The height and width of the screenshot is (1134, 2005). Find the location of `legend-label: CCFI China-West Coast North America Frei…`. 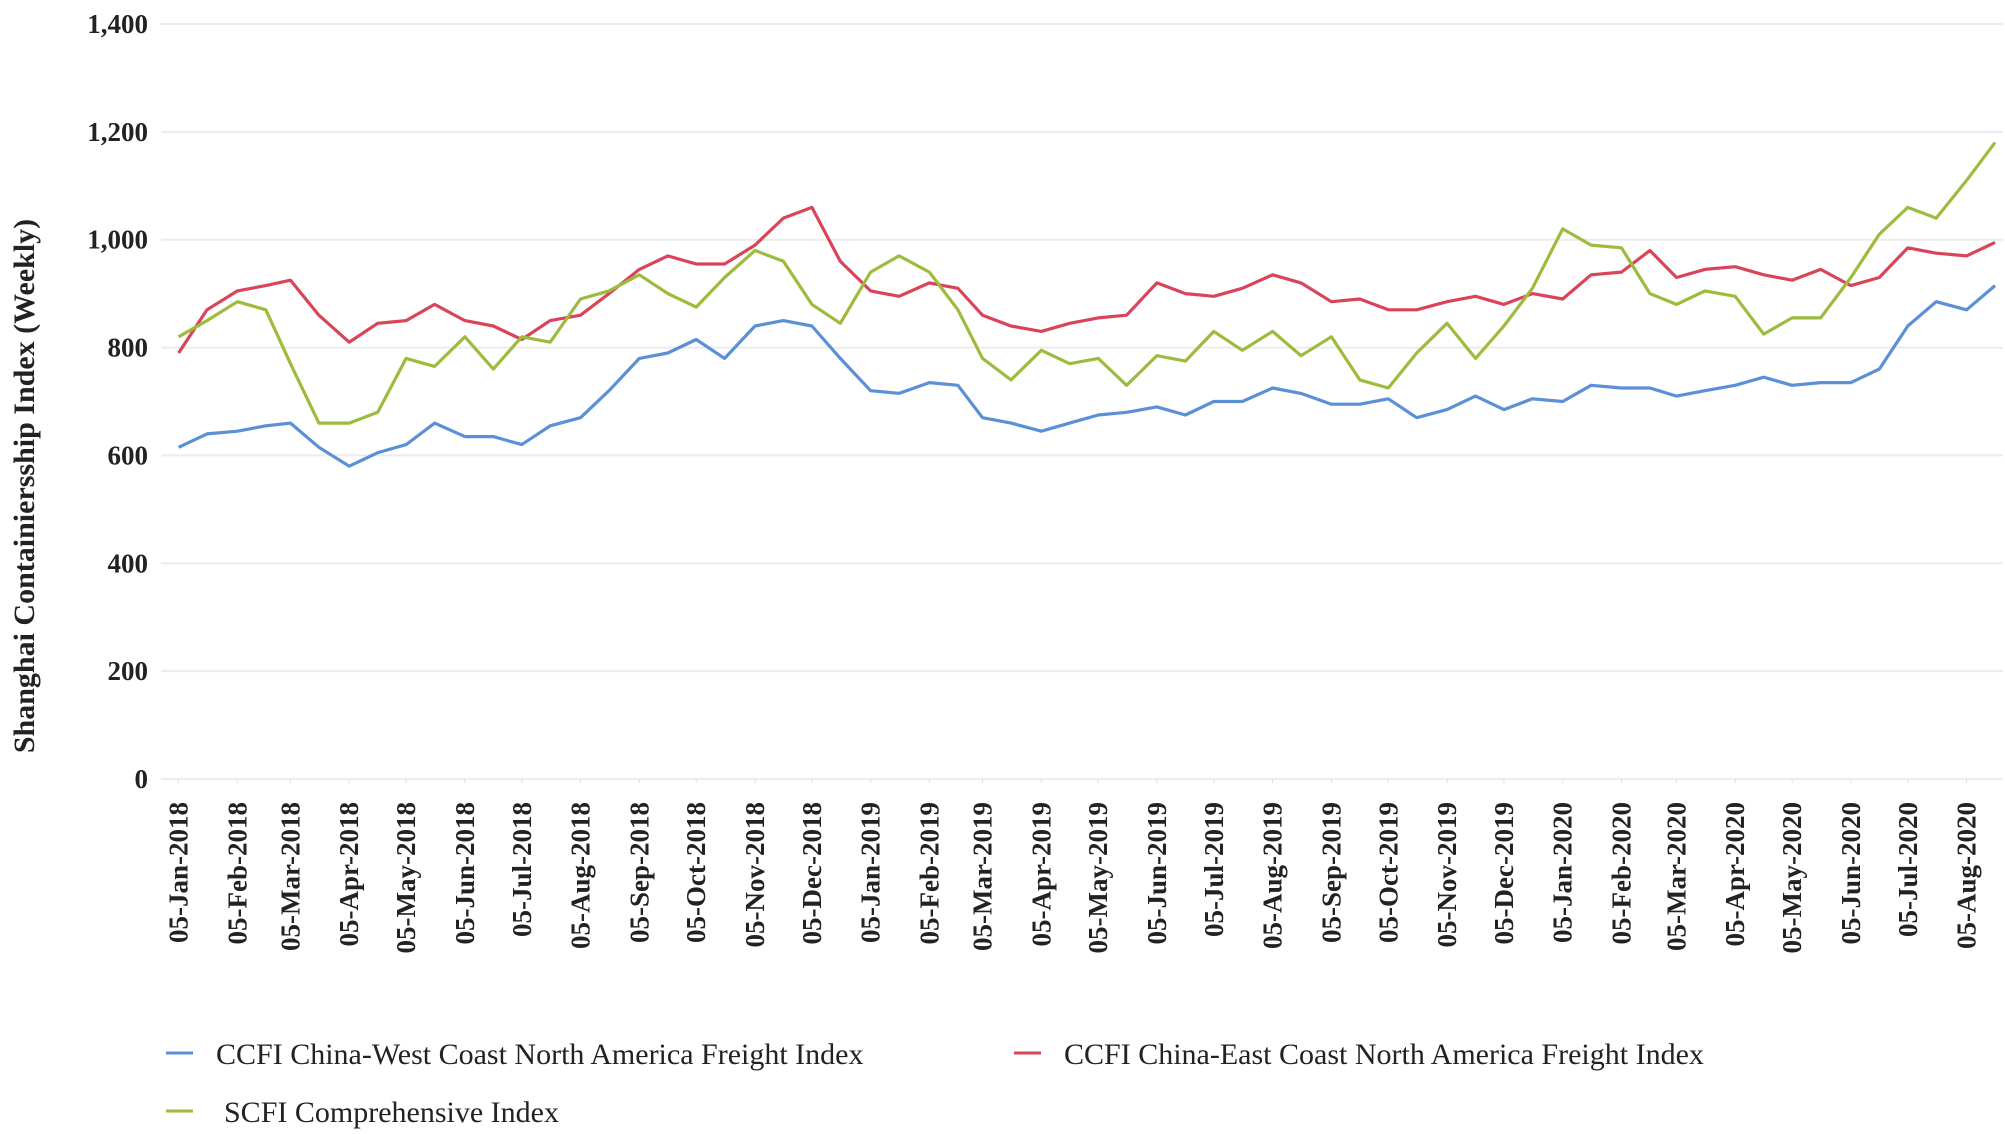

legend-label: CCFI China-West Coast North America Frei… is located at coordinates (540, 1054).